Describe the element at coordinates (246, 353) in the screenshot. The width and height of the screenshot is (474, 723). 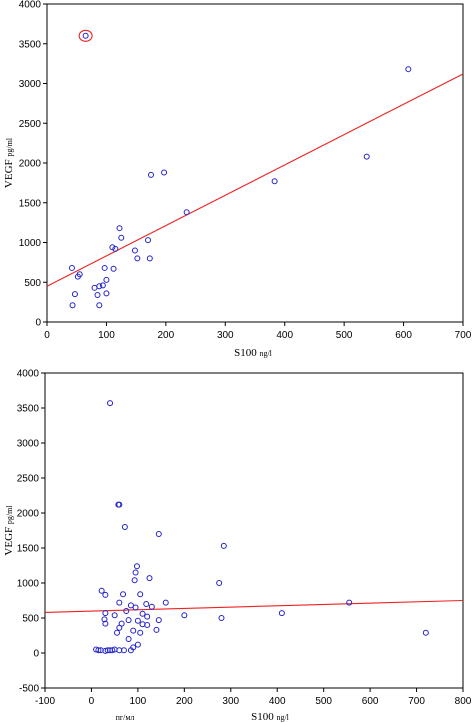
I see `x-axis-label-main: S100` at that location.